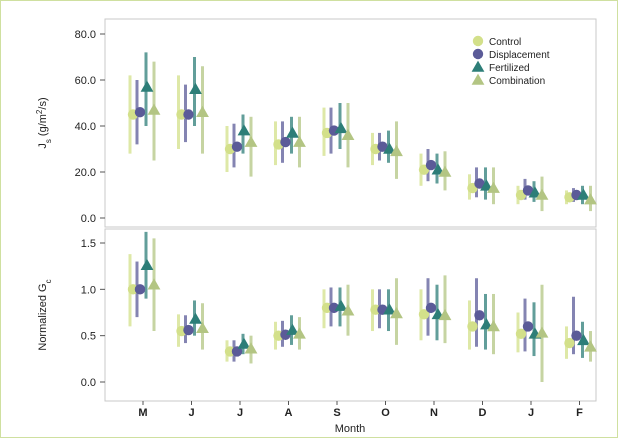  What do you see at coordinates (85, 127) in the screenshot?
I see `top-y-tick-label: 40.0` at bounding box center [85, 127].